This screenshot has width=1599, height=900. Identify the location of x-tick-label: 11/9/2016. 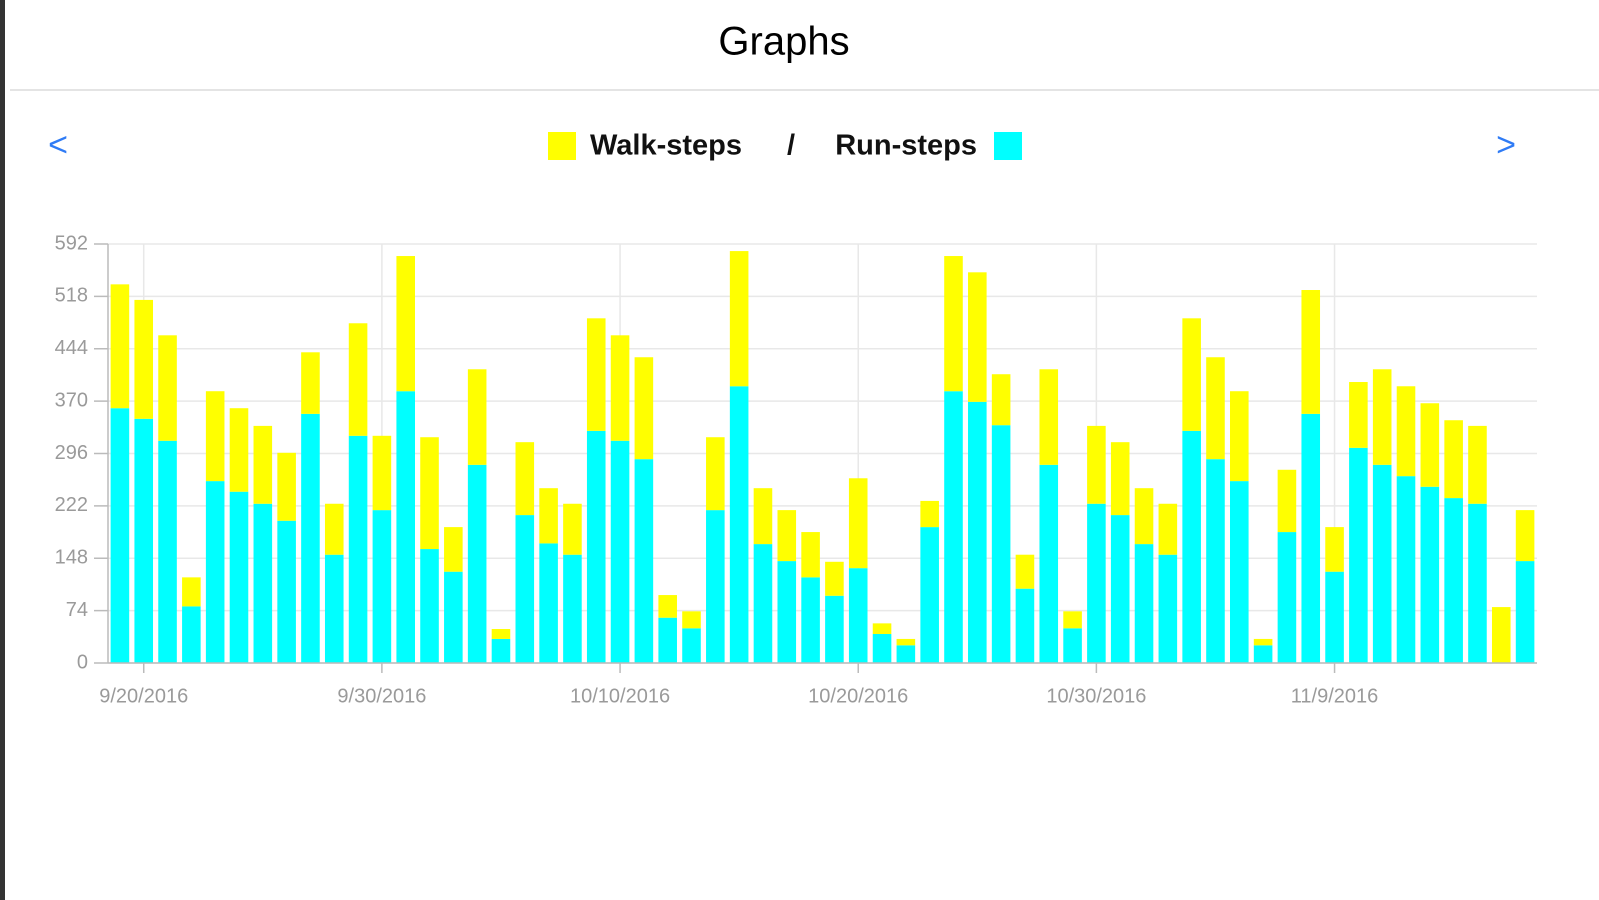
(1335, 696).